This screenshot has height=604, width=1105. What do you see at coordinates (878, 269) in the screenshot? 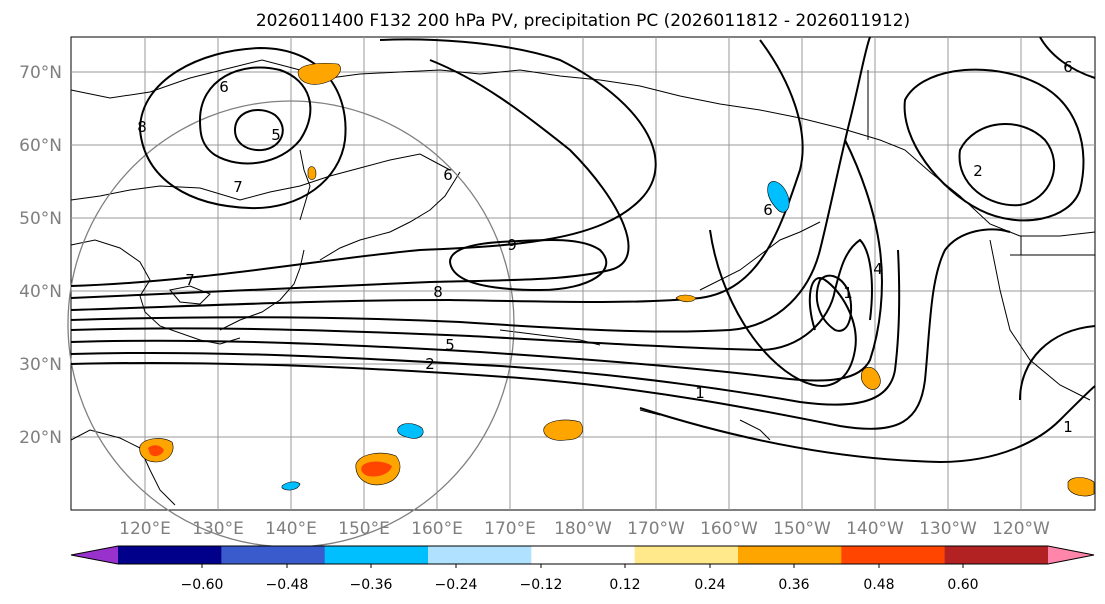
I see `contour-label: 4` at bounding box center [878, 269].